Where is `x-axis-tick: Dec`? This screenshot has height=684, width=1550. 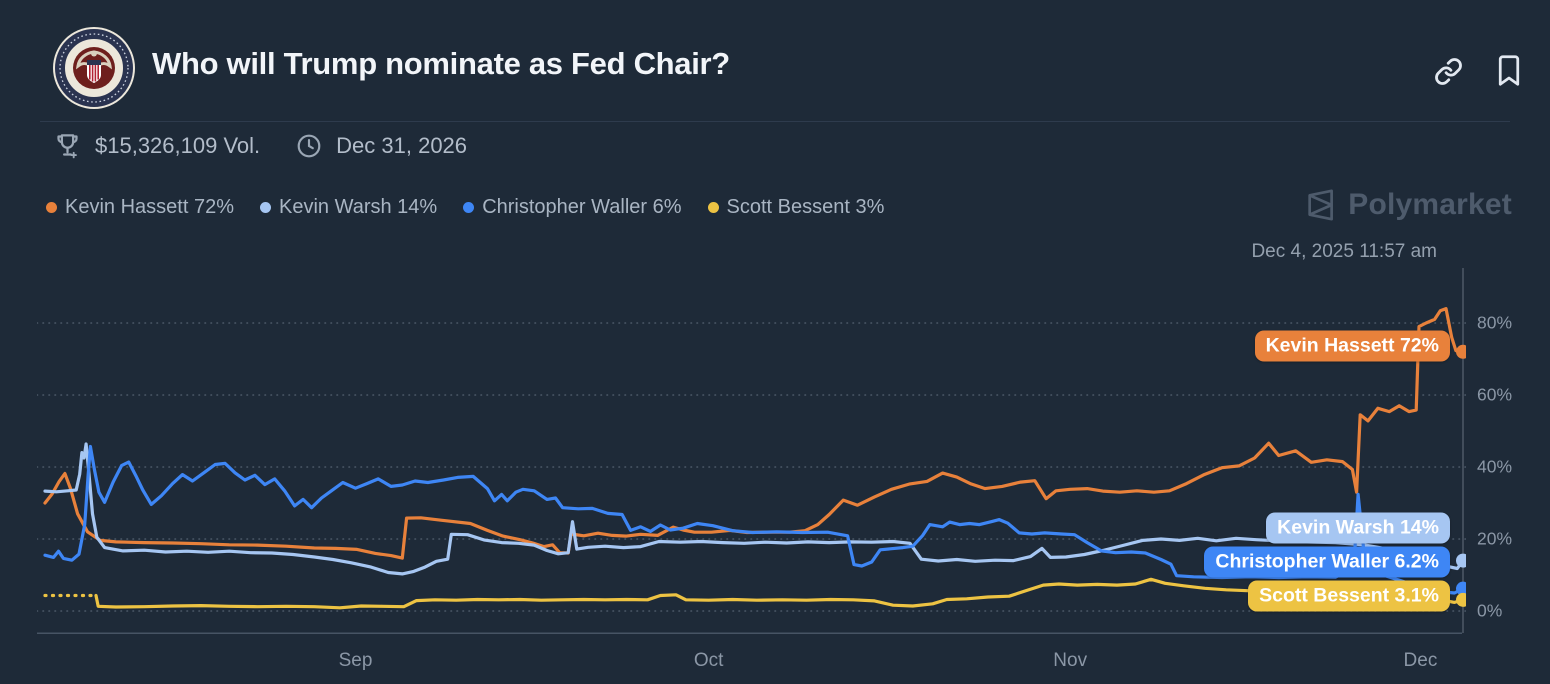
x-axis-tick: Dec is located at coordinates (1420, 660).